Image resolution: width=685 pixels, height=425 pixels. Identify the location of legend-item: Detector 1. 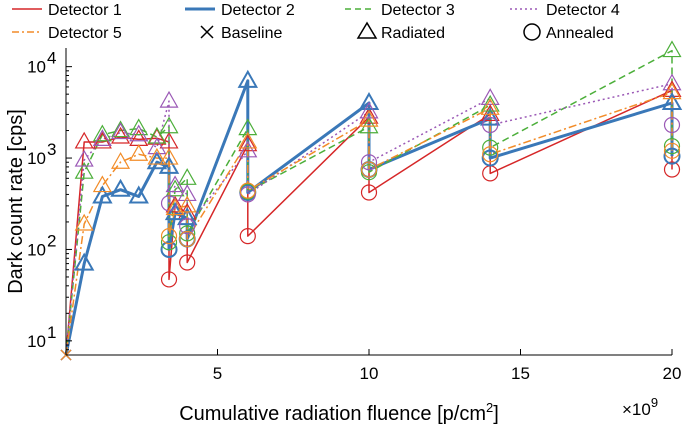
(67, 10).